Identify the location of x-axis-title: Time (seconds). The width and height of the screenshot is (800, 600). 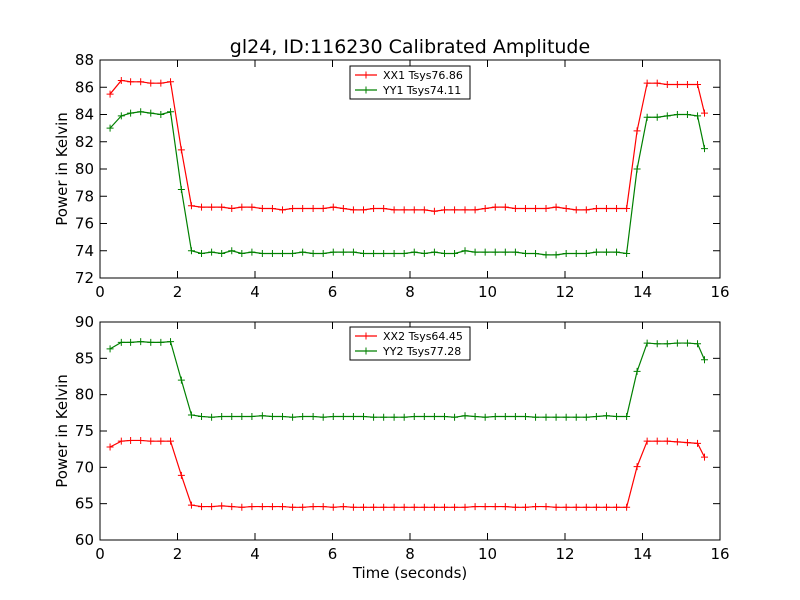
(410, 573).